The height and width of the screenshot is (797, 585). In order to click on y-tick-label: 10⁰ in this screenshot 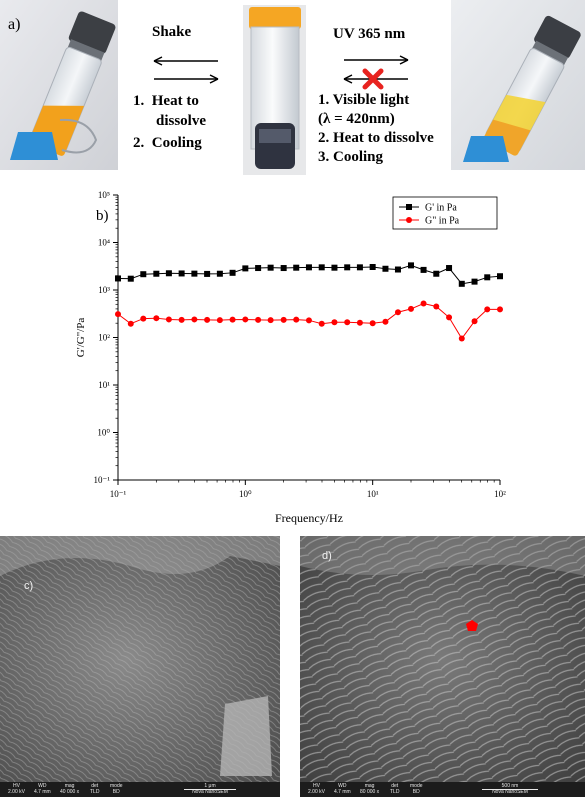, I will do `click(103, 433)`.